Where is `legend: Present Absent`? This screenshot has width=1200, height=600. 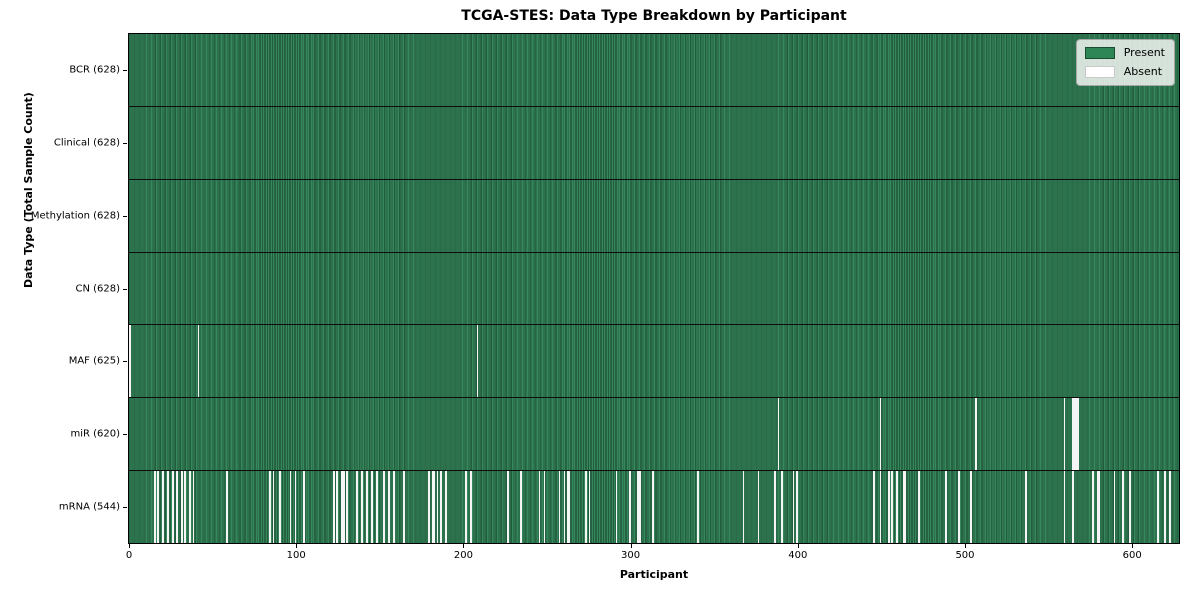 legend: Present Absent is located at coordinates (1125, 62).